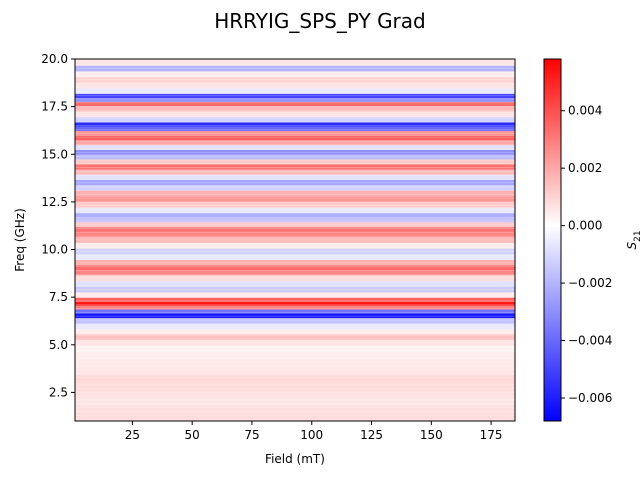 This screenshot has height=480, width=640. What do you see at coordinates (251, 435) in the screenshot?
I see `x-tick-label: 75` at bounding box center [251, 435].